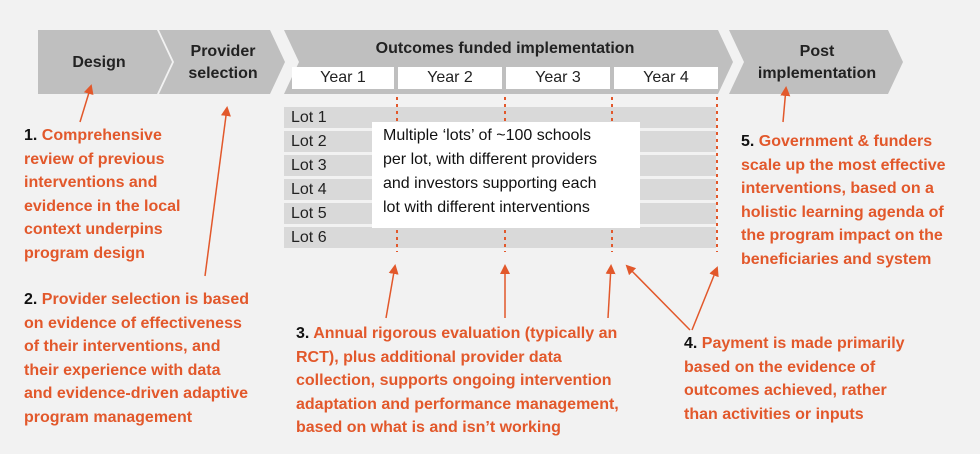 The image size is (980, 454). Describe the element at coordinates (91, 182) in the screenshot. I see `callout-1-line-3: interventions and` at that location.